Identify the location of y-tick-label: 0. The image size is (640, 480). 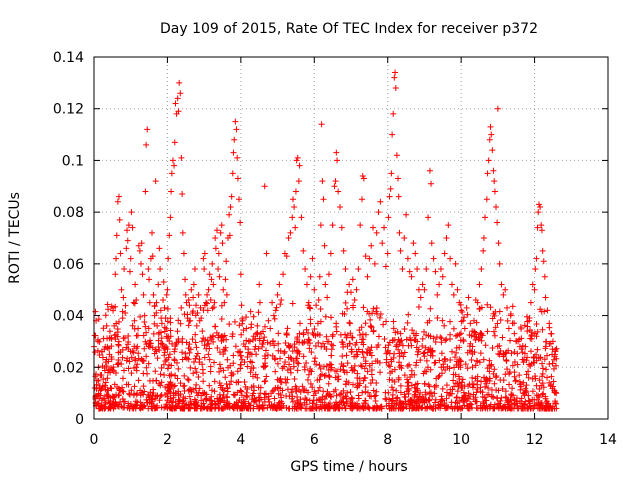
(79, 420).